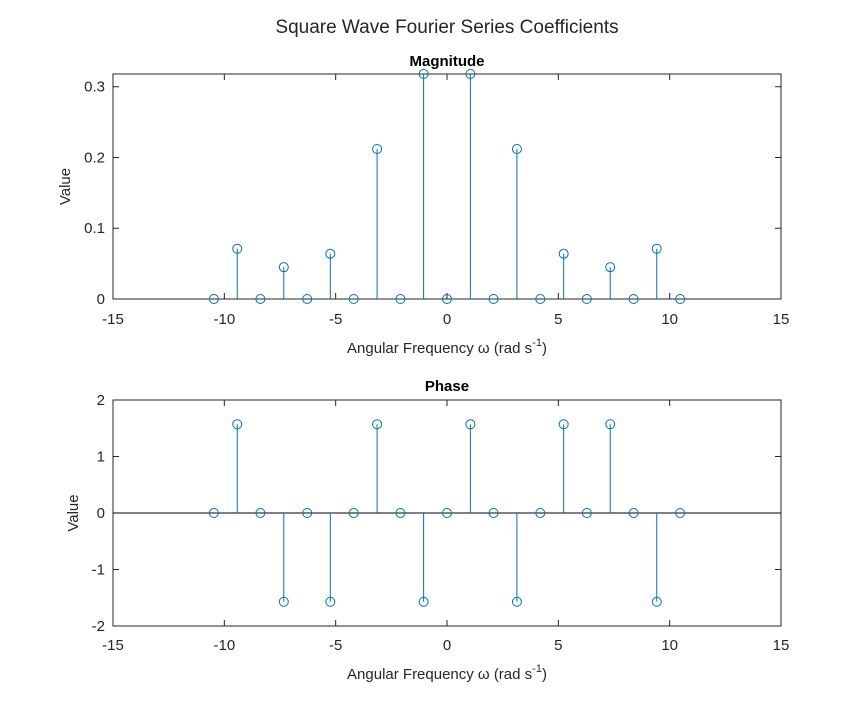 The width and height of the screenshot is (864, 703). What do you see at coordinates (447, 61) in the screenshot?
I see `axes-title: Magnitude` at bounding box center [447, 61].